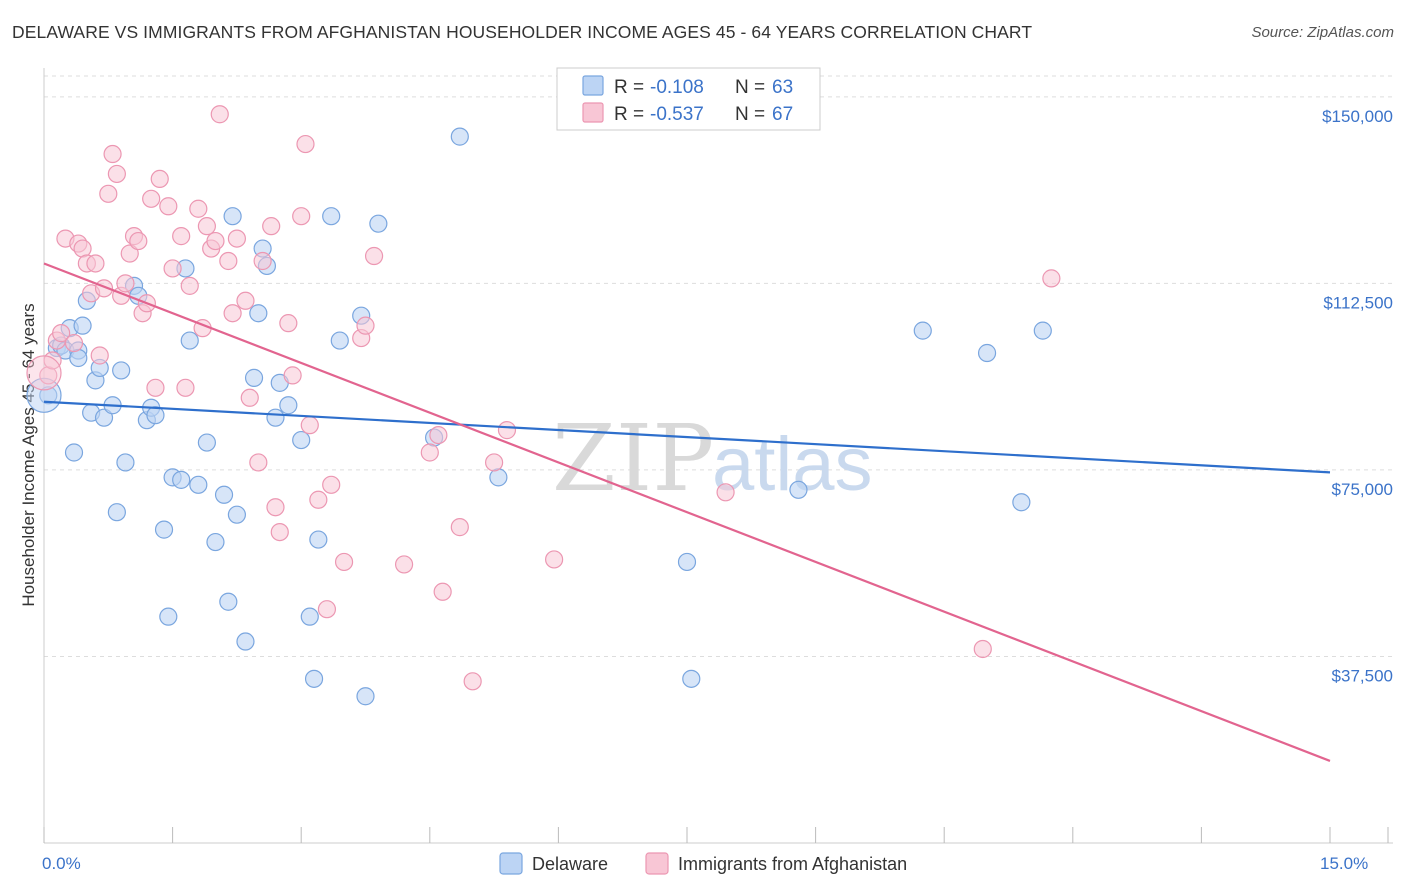 The image size is (1406, 892). Describe the element at coordinates (750, 87) in the screenshot. I see `legend-delaware-n-label: N =` at that location.